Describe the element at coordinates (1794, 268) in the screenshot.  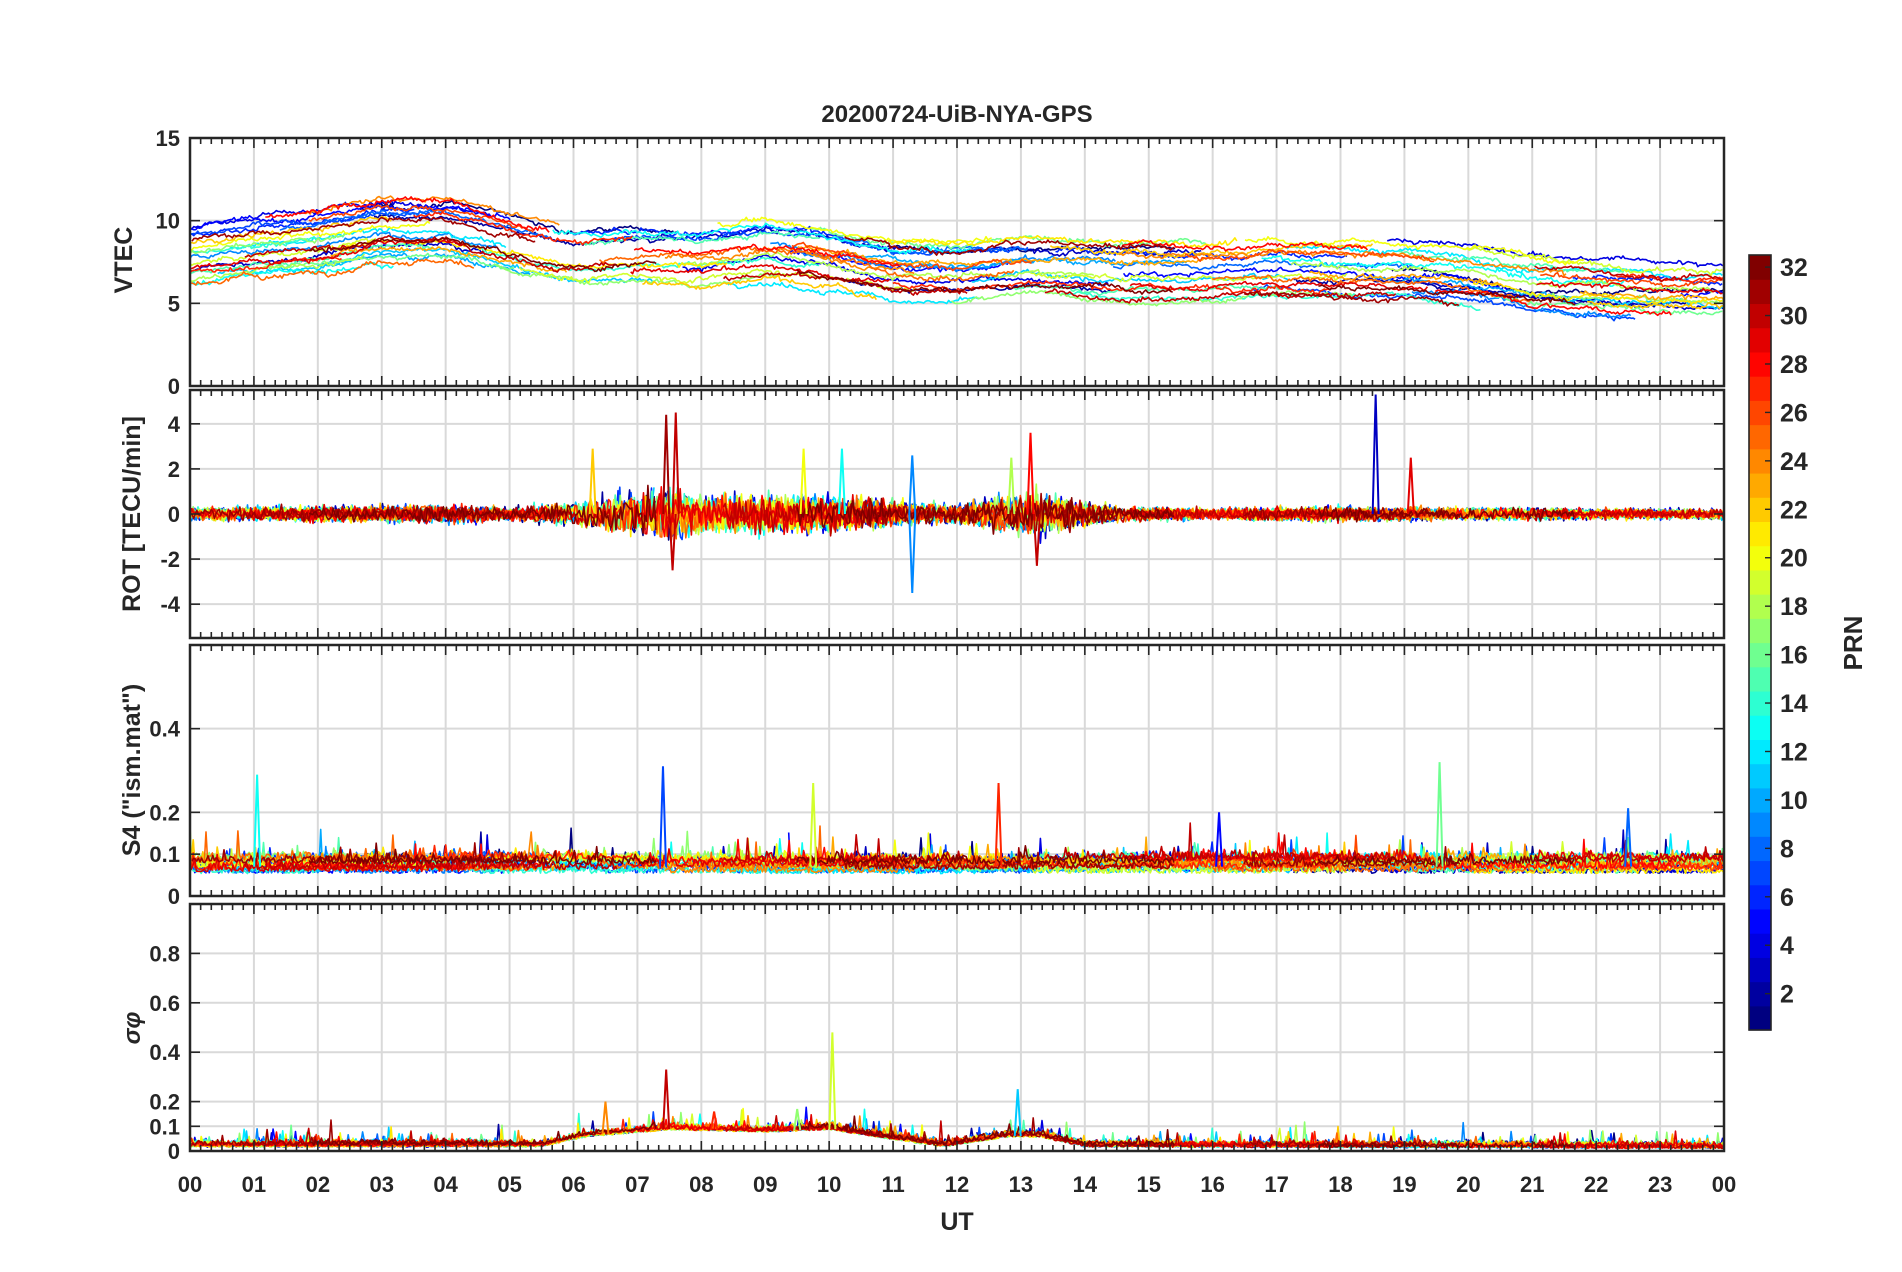
I see `colorbar-tick-label: 32` at that location.